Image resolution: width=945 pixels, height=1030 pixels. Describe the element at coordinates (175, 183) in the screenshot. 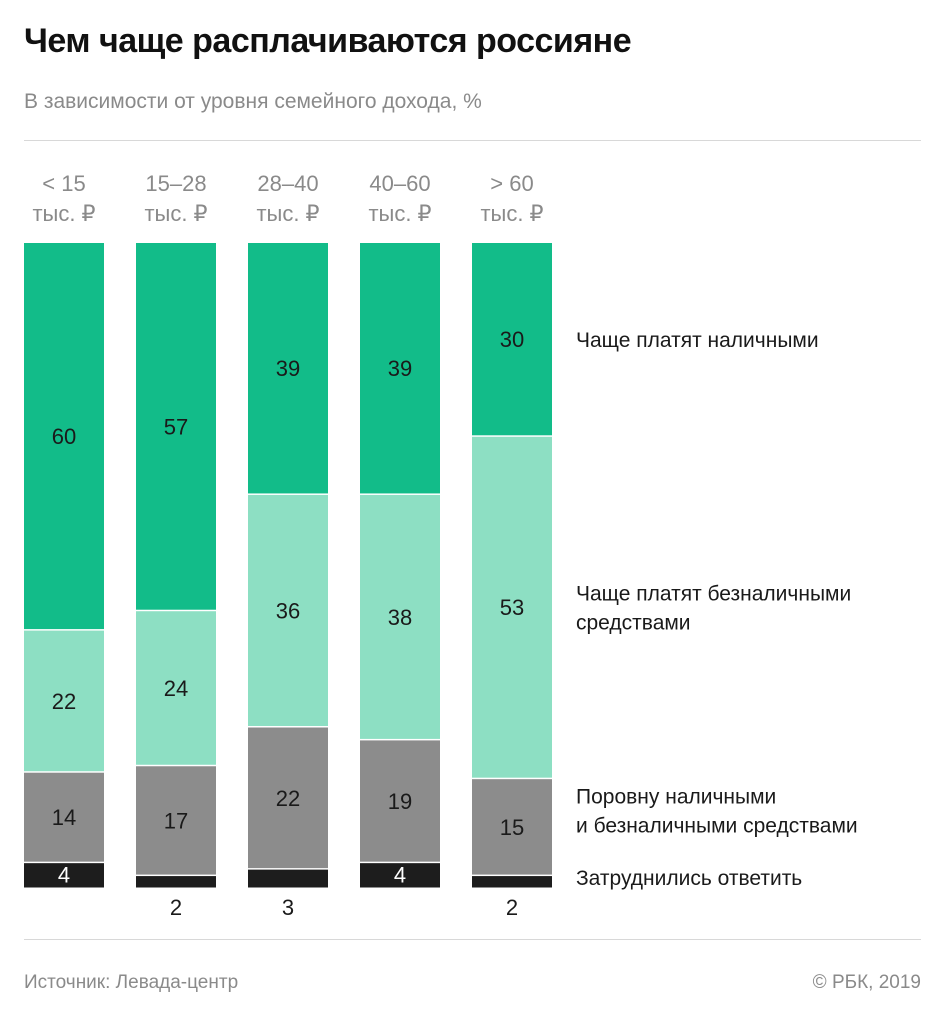

I see `category-label: 15–28` at that location.